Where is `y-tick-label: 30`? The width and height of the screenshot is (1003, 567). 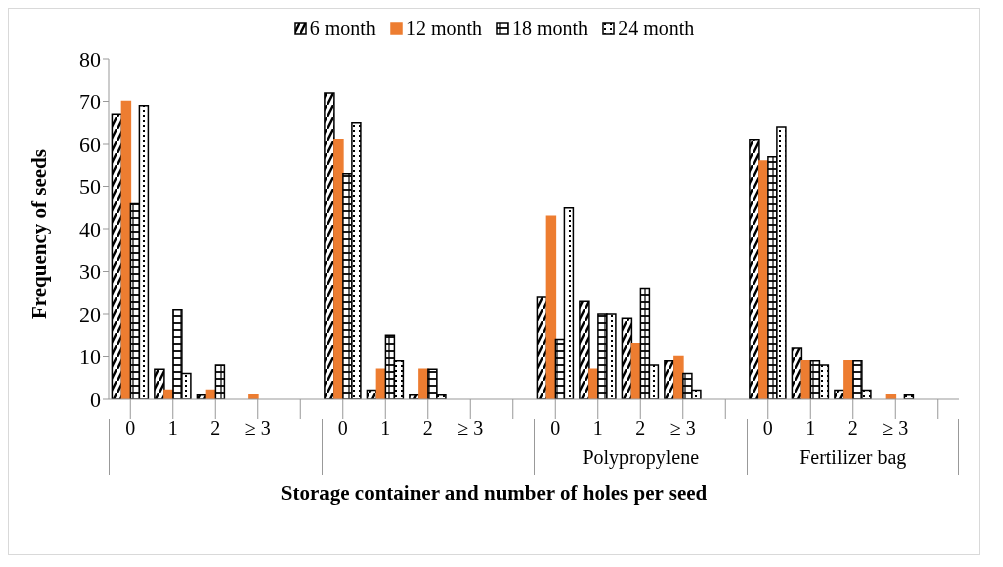
y-tick-label: 30 is located at coordinates (90, 272).